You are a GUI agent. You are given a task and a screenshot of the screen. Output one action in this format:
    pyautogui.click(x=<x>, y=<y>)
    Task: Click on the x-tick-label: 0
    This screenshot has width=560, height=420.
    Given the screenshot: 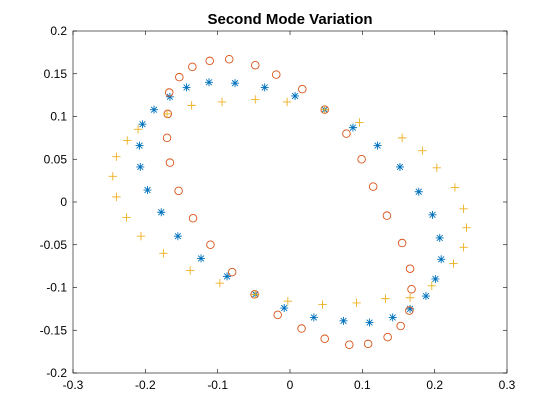 What is the action you would take?
    pyautogui.click(x=290, y=385)
    